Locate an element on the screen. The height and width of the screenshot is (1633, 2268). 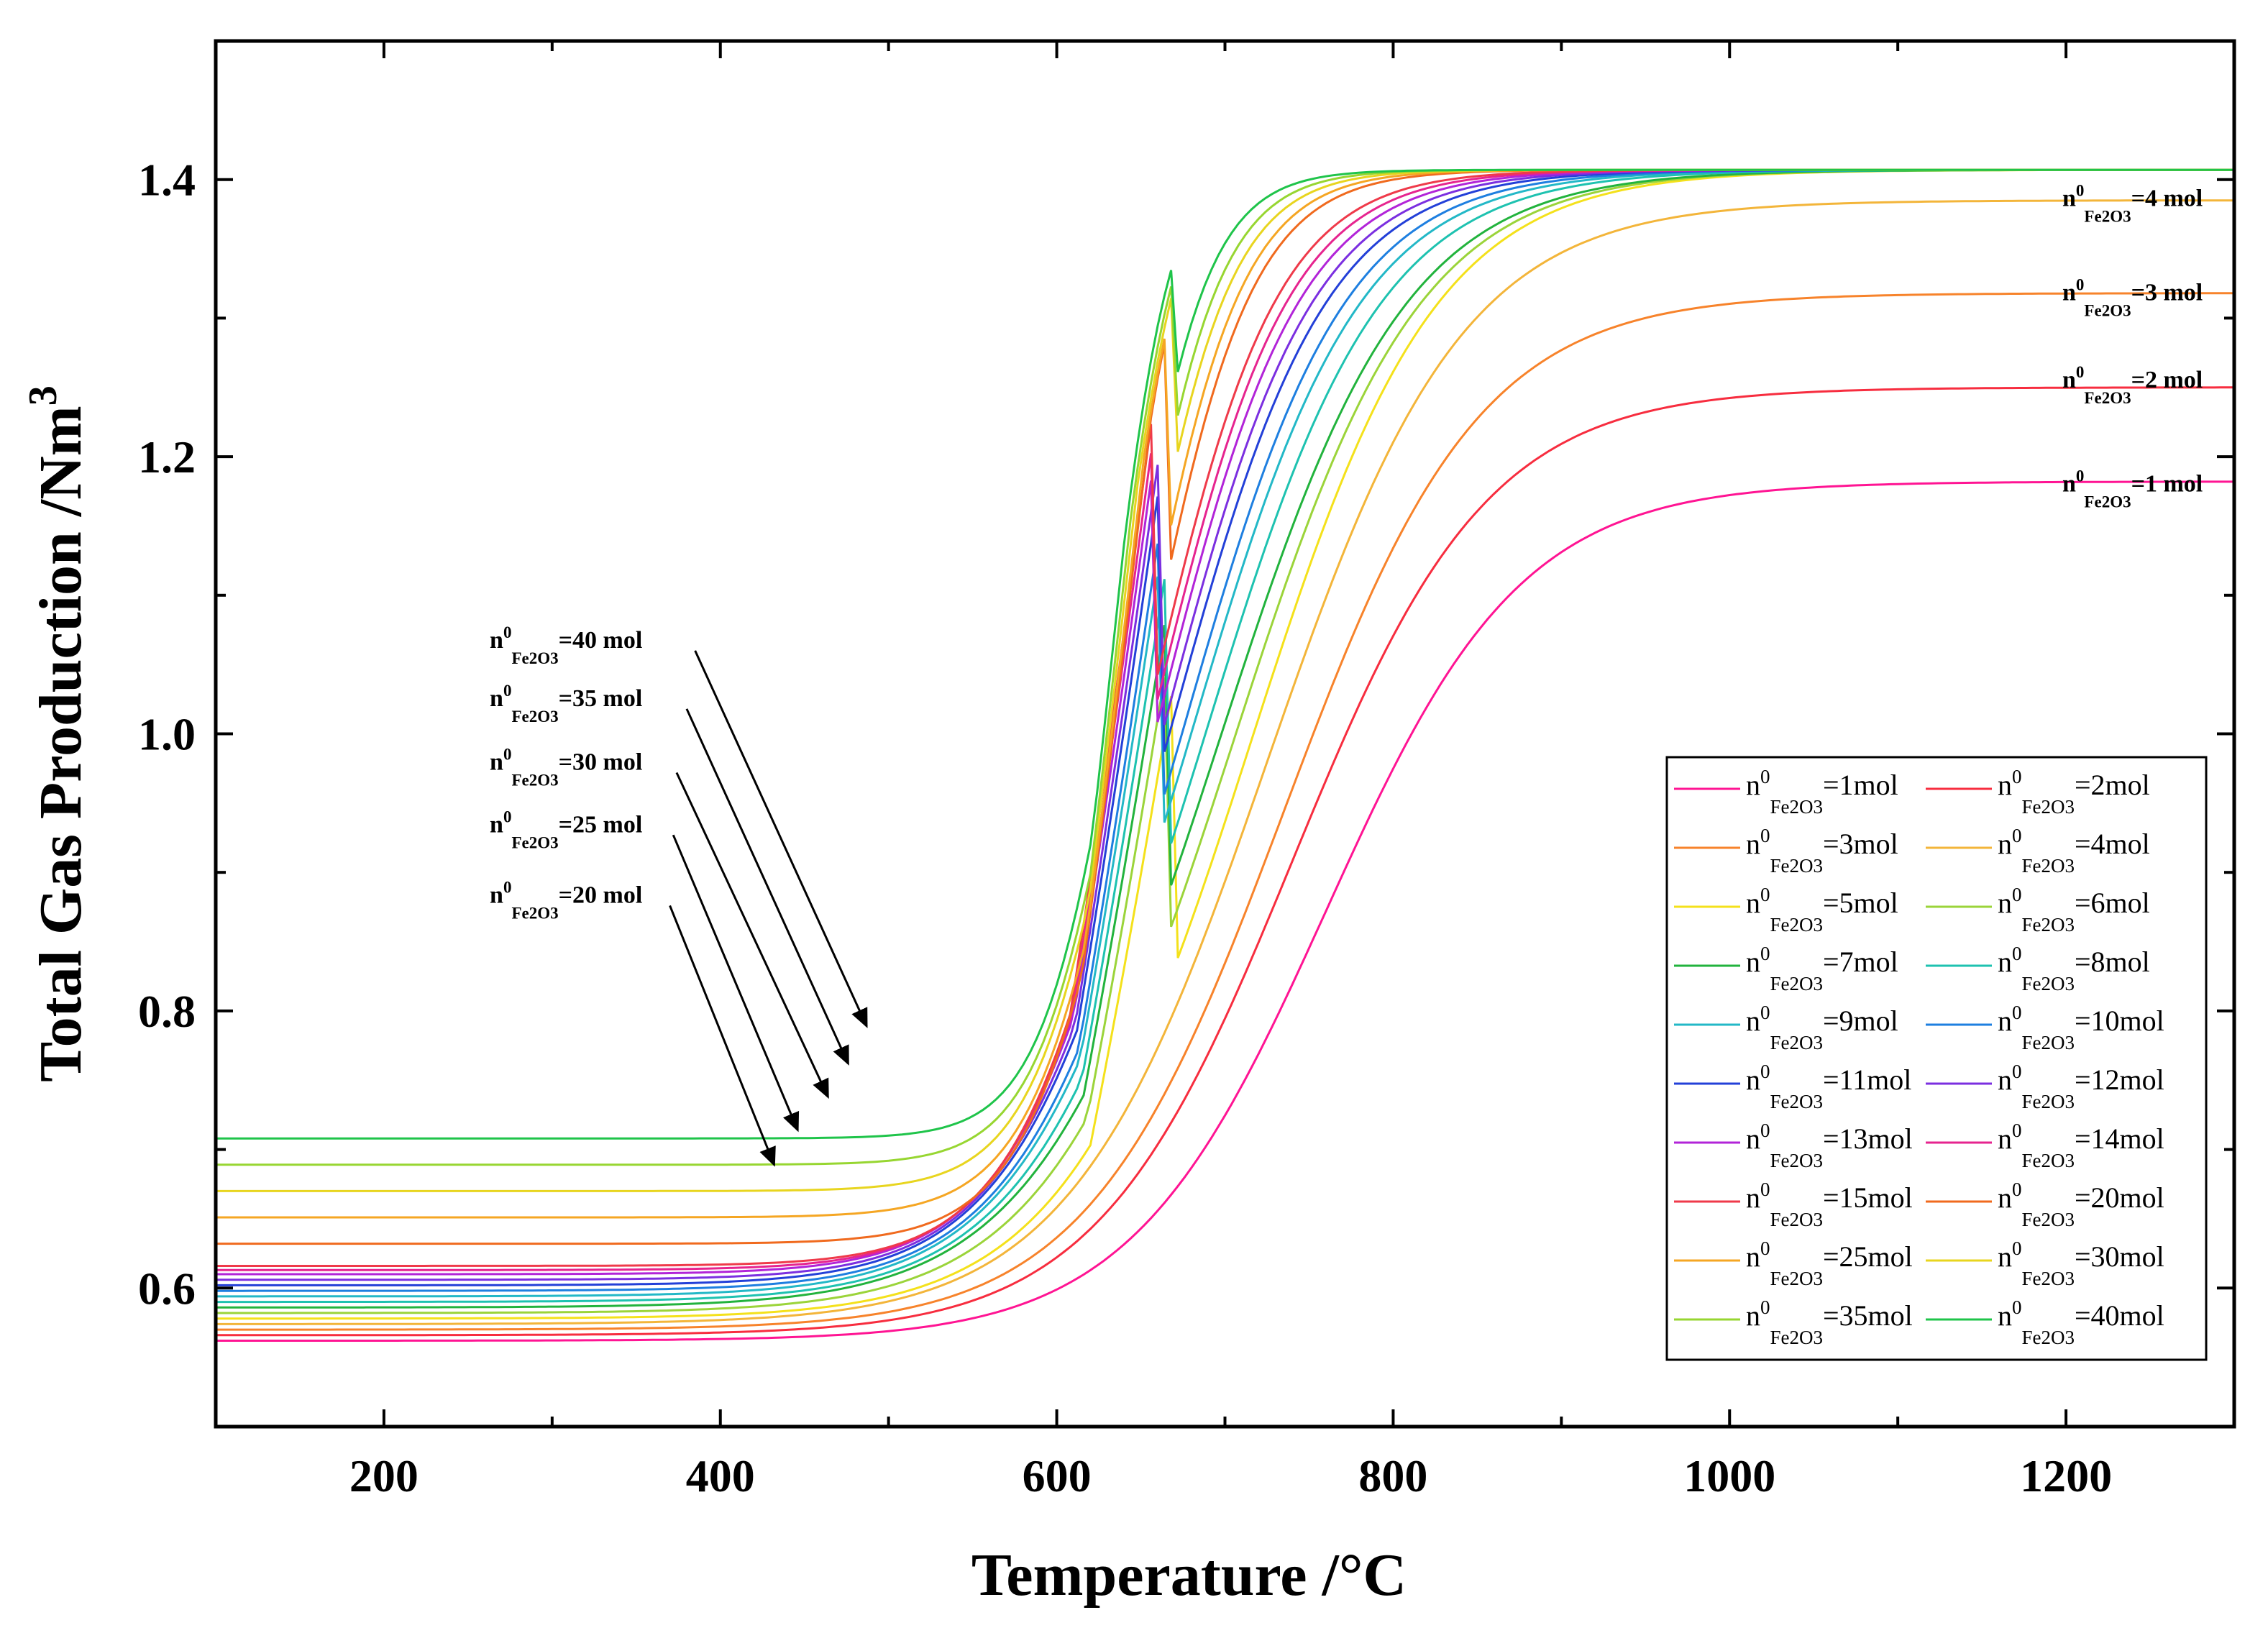
legend-label-15mol: n0Fe2O3=15mol is located at coordinates (1829, 1204).